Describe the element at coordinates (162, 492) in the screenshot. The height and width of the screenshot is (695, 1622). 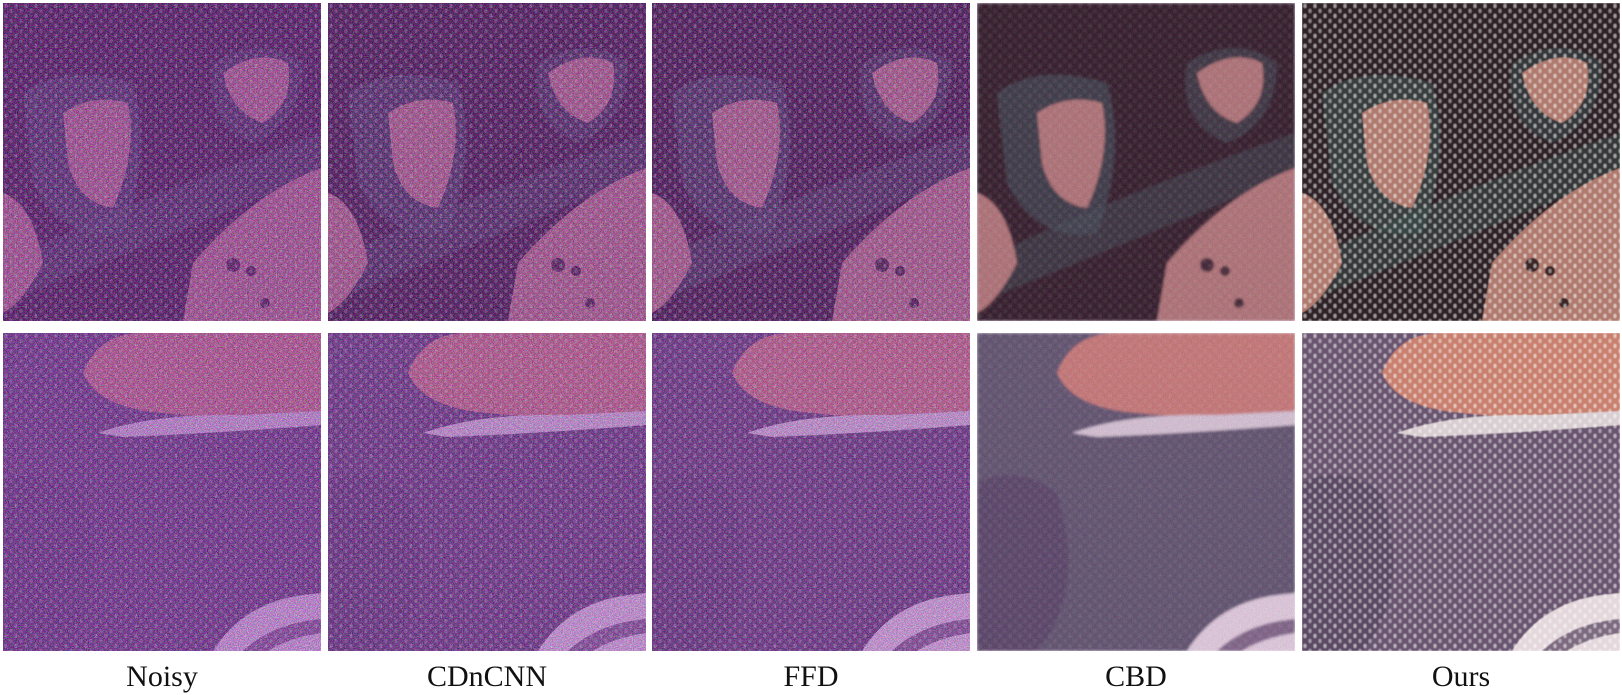
I see `tile-row2-noisy` at that location.